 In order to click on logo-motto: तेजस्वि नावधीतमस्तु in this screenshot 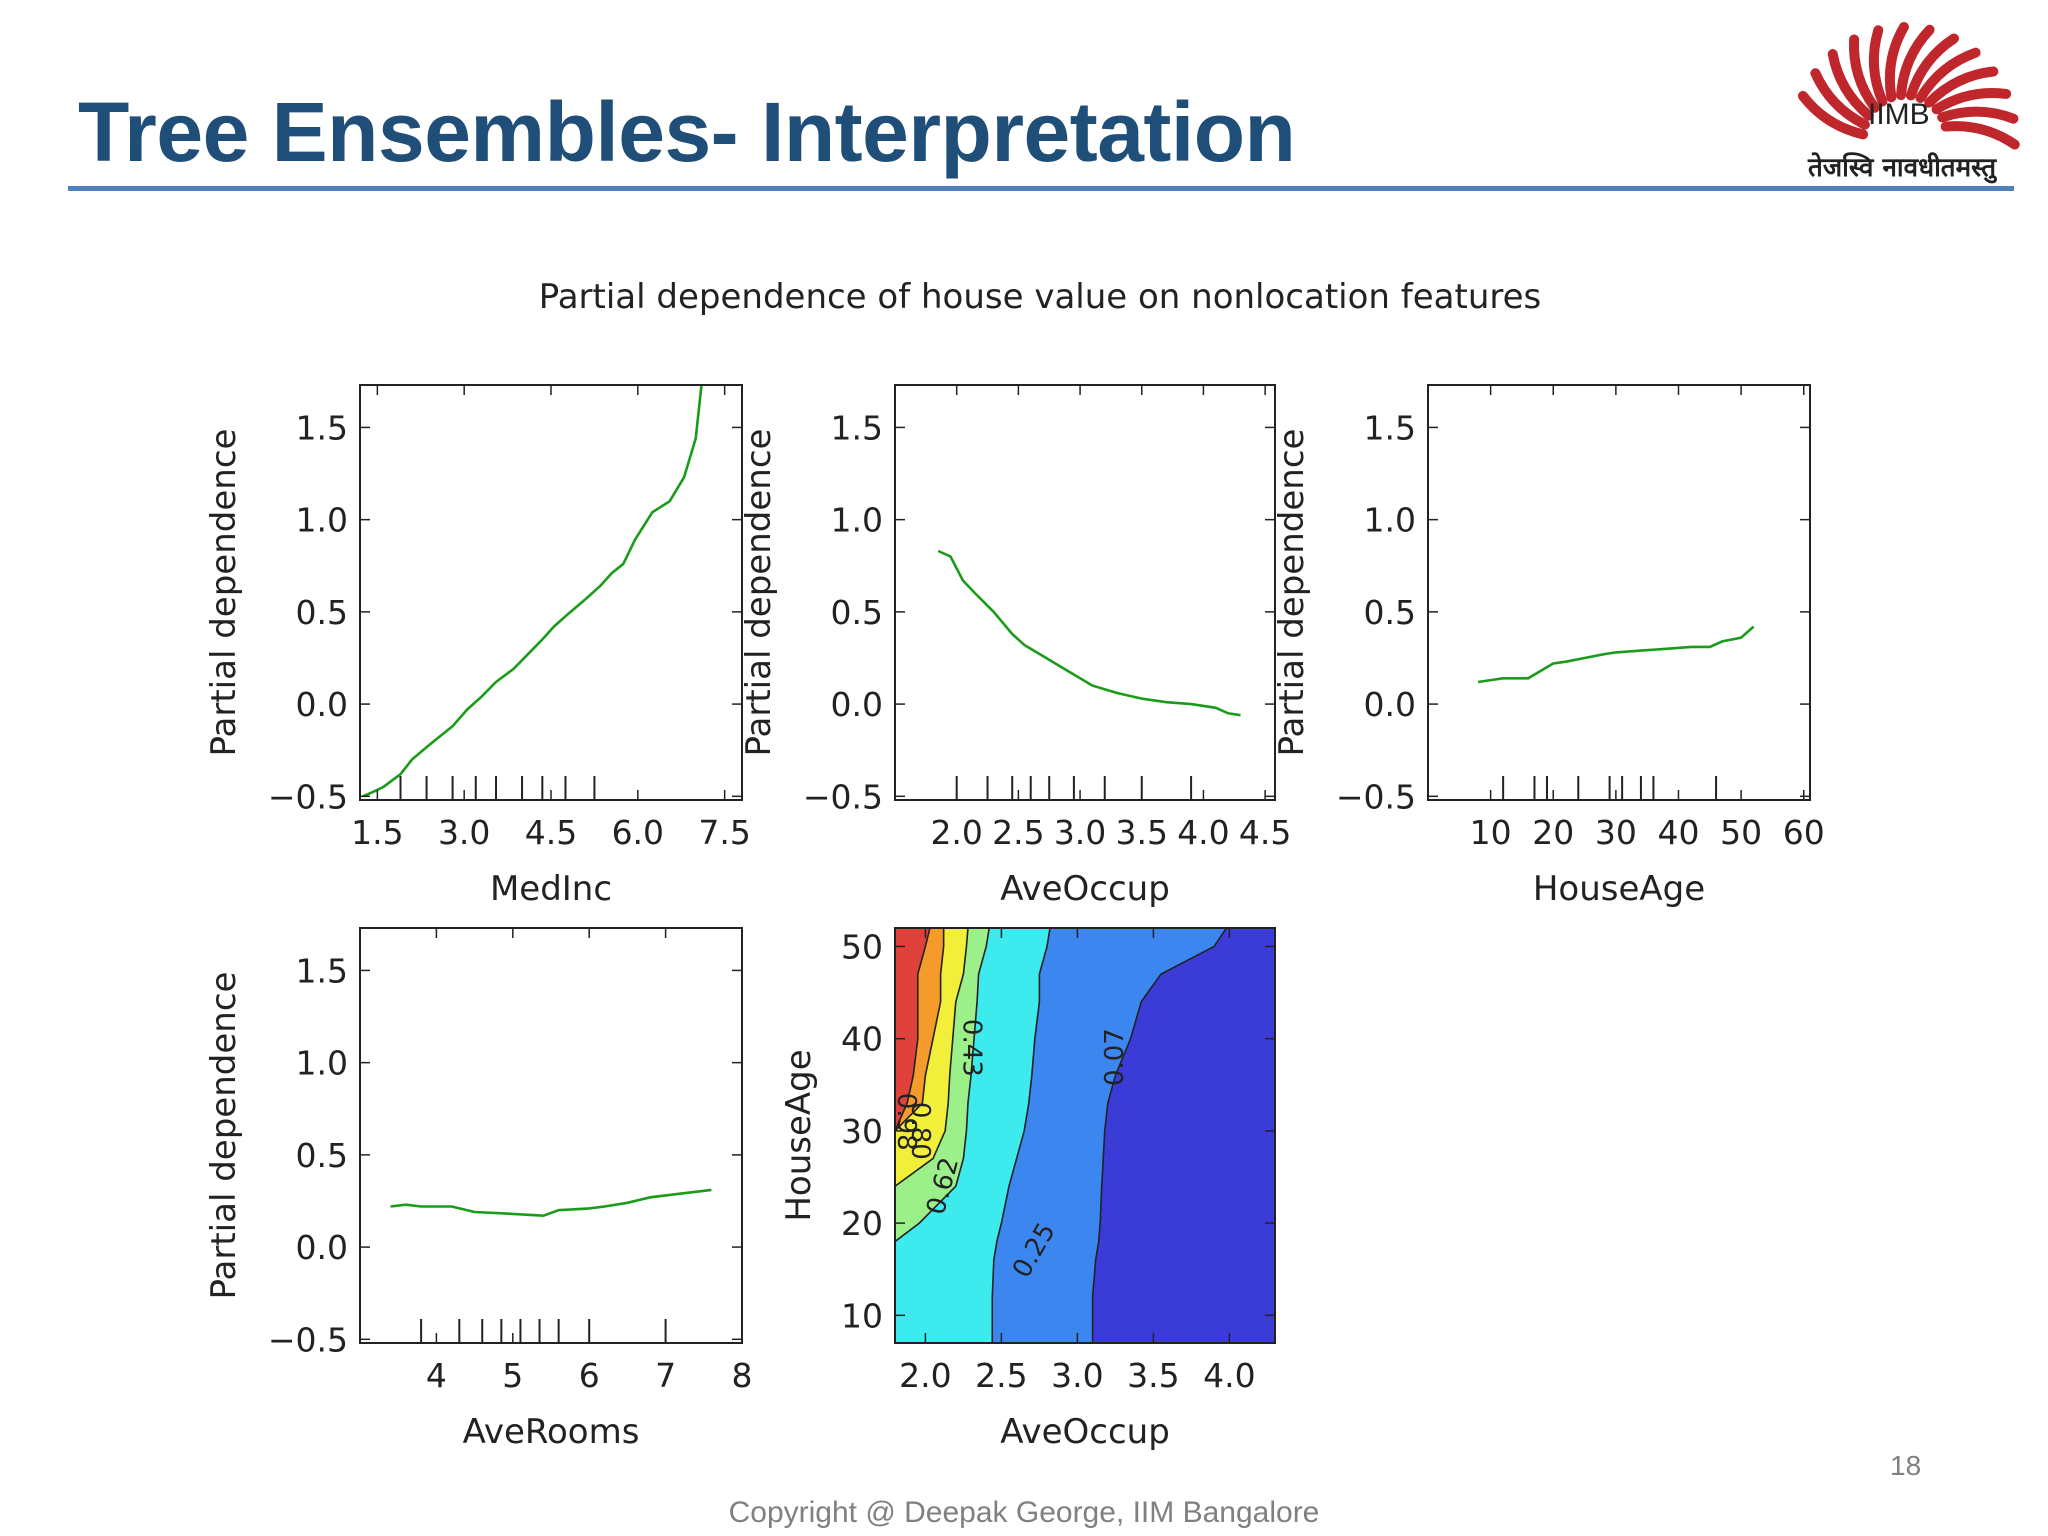, I will do `click(1902, 168)`.